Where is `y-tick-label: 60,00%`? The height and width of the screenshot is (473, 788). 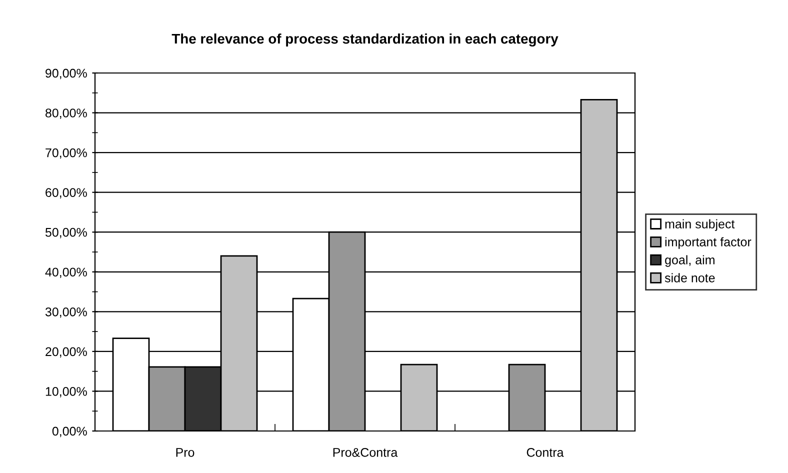 y-tick-label: 60,00% is located at coordinates (66, 193).